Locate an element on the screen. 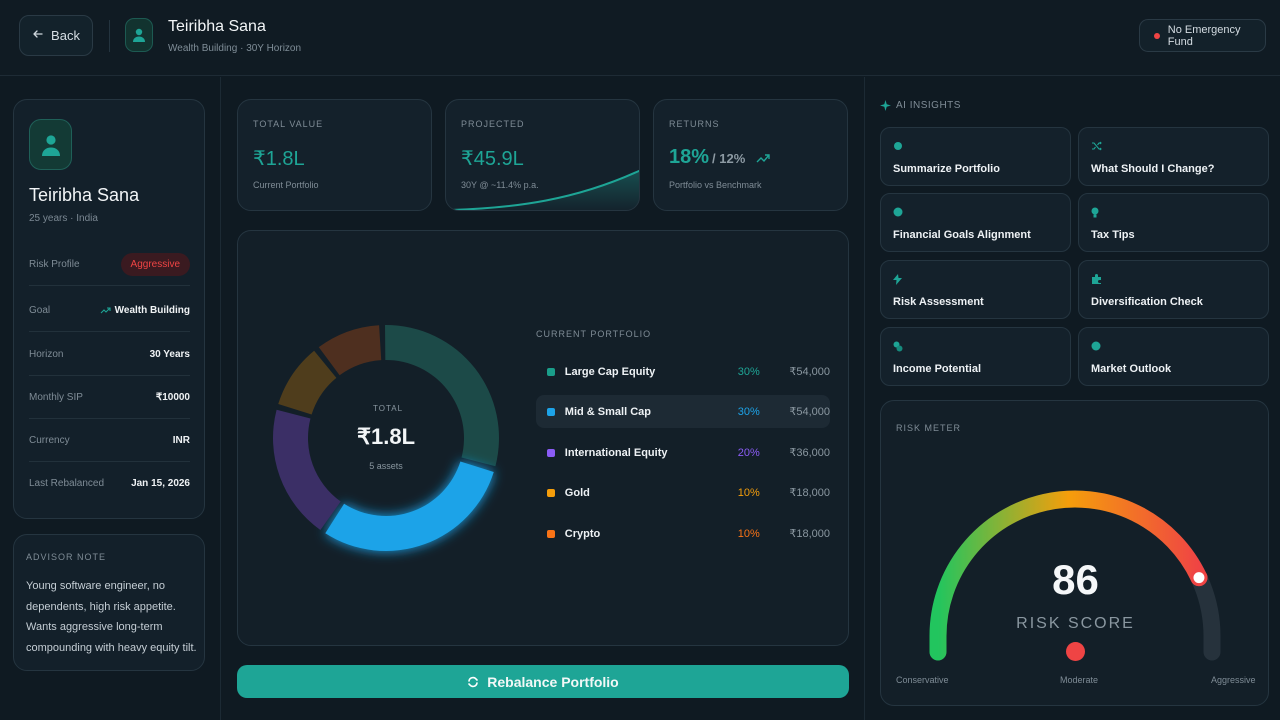  ai-card-label: Risk Assessment is located at coordinates (938, 302).